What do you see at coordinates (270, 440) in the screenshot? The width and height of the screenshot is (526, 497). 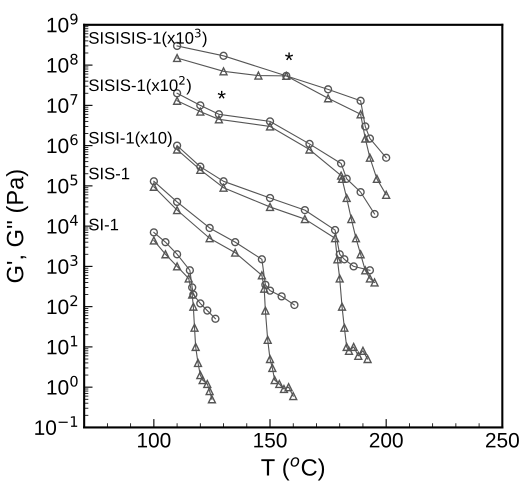 I see `x-tick-label: 150` at bounding box center [270, 440].